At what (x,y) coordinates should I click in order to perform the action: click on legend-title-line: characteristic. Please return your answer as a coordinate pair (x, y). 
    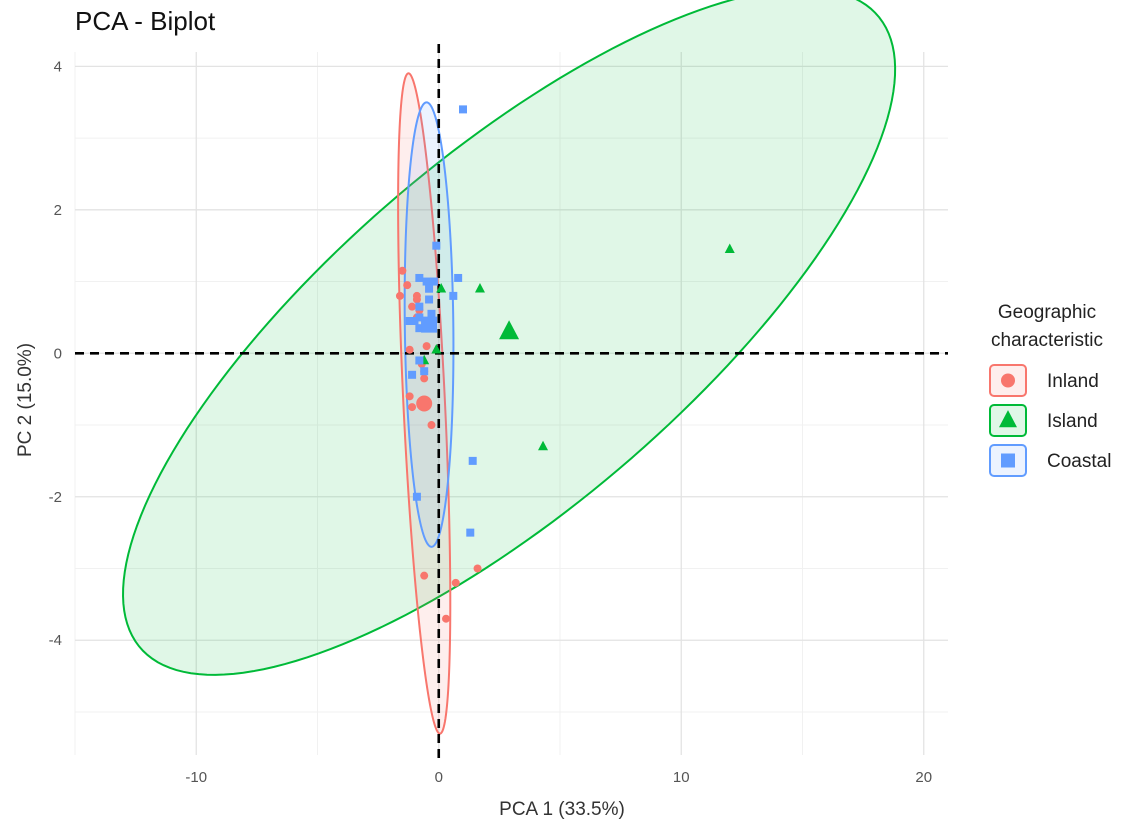
    Looking at the image, I should click on (1047, 340).